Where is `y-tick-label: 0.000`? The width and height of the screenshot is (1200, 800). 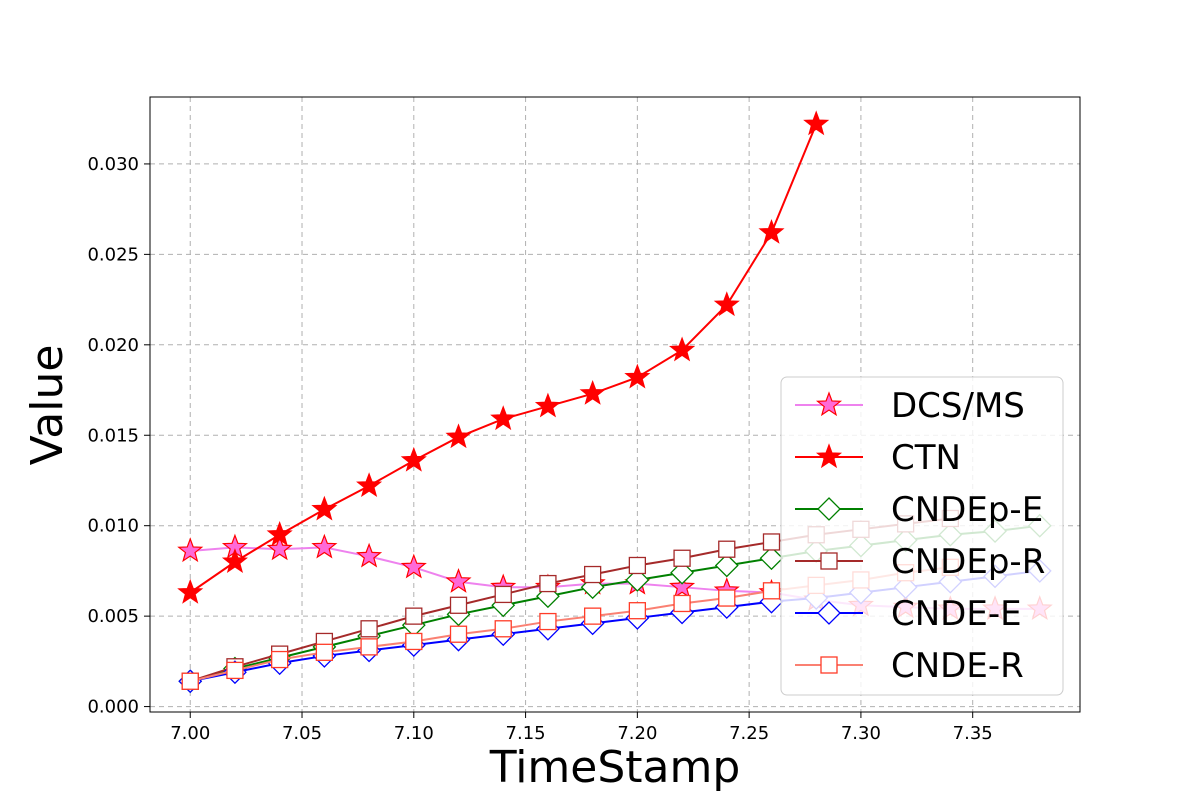 y-tick-label: 0.000 is located at coordinates (113, 707).